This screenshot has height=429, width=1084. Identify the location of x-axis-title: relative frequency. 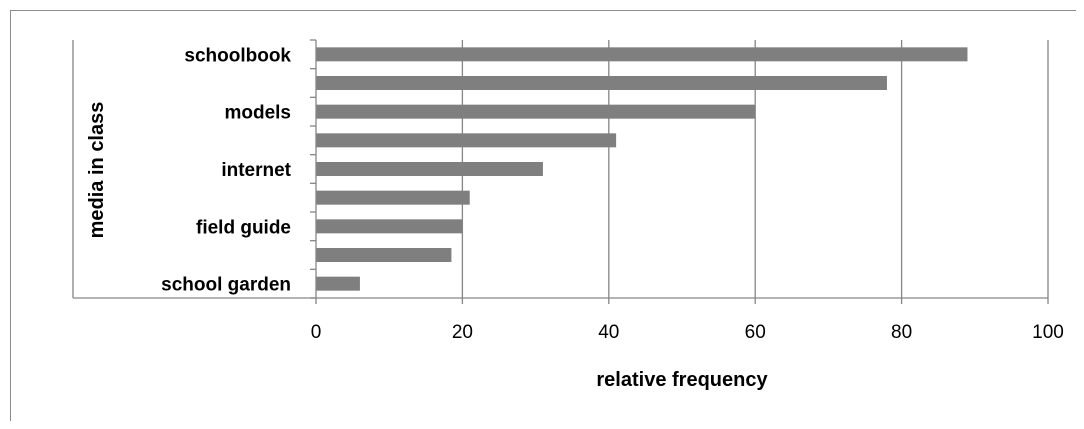
(682, 380).